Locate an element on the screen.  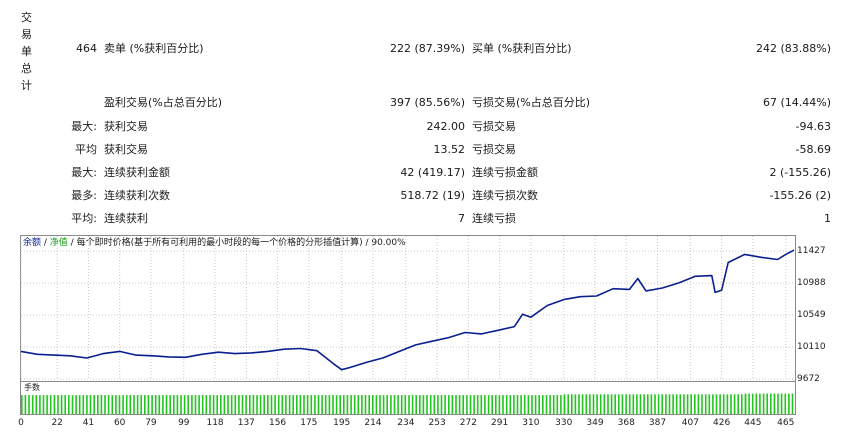
y-axis-tick-label: 10549 is located at coordinates (811, 315).